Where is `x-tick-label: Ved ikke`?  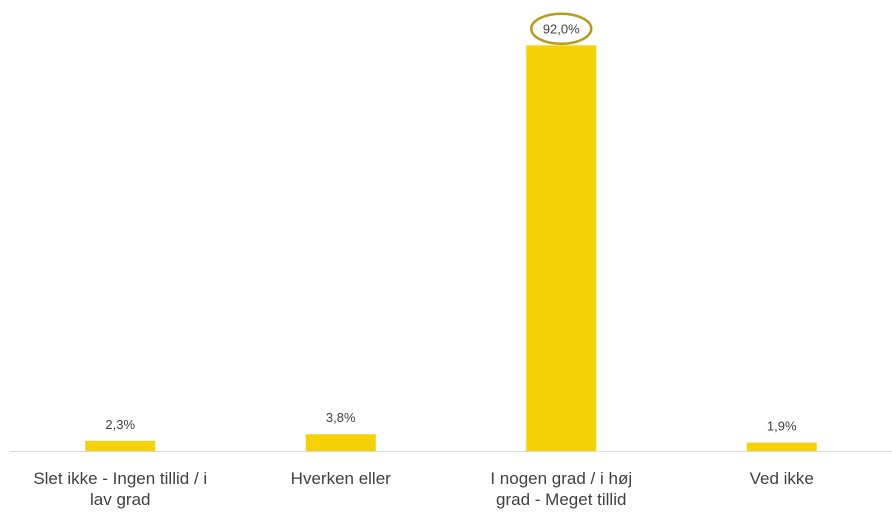 x-tick-label: Ved ikke is located at coordinates (782, 478).